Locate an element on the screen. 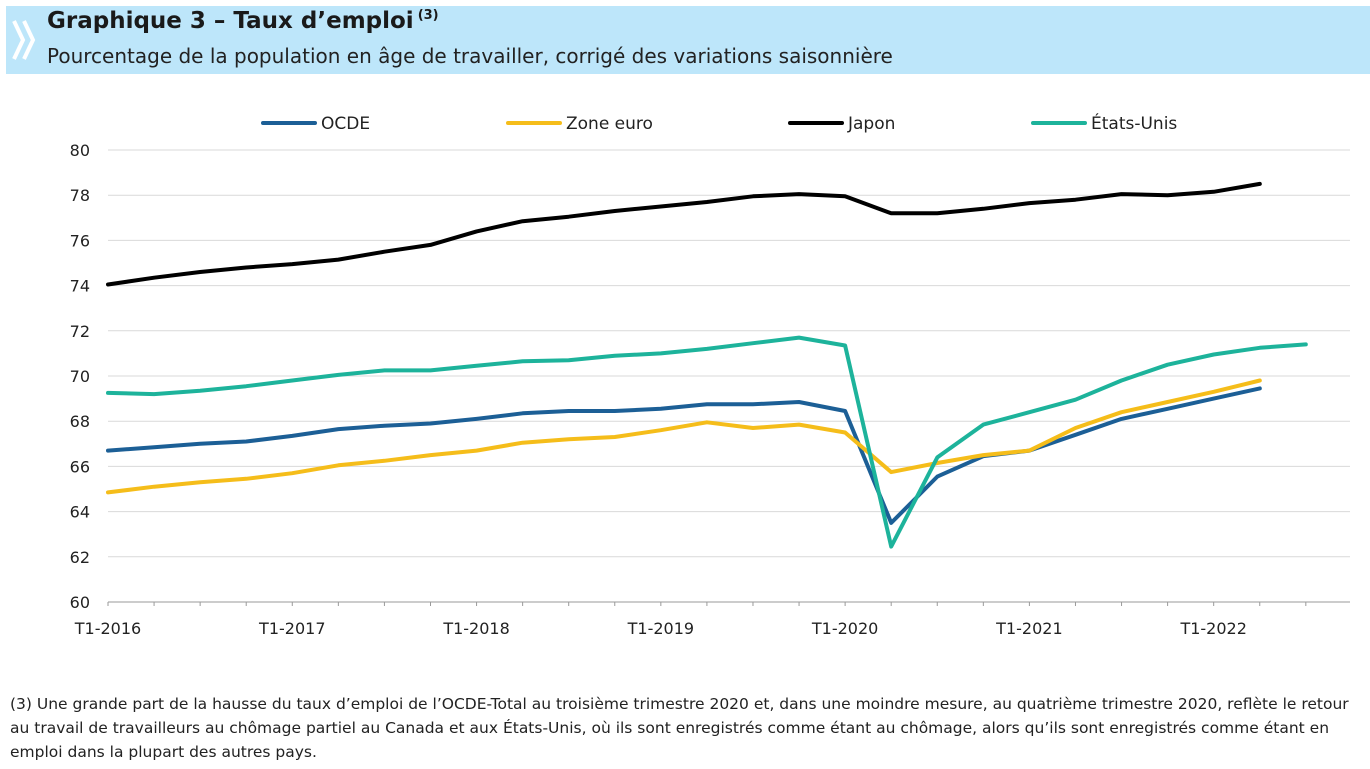 Image resolution: width=1370 pixels, height=769 pixels. y-tick-label: 66 is located at coordinates (80, 466).